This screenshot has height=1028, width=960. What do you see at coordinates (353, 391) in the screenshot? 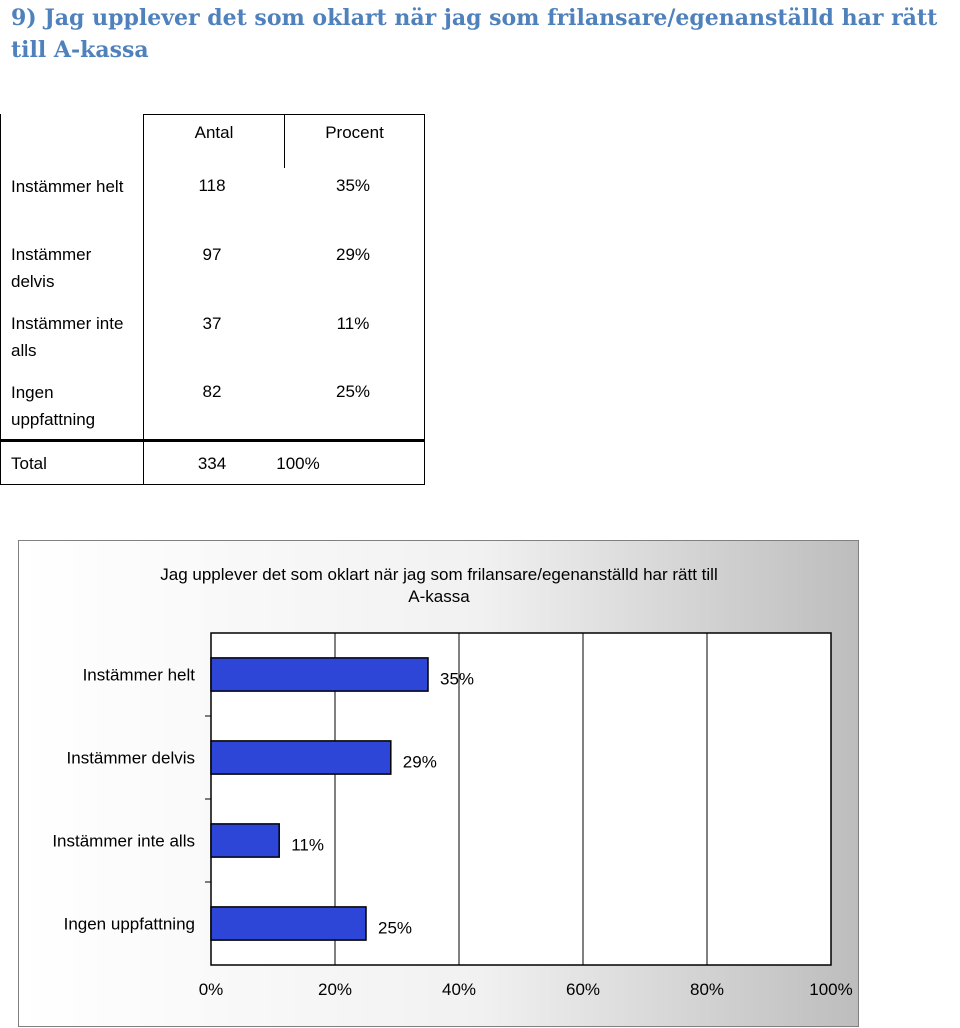
I see `row-percent: 25%` at bounding box center [353, 391].